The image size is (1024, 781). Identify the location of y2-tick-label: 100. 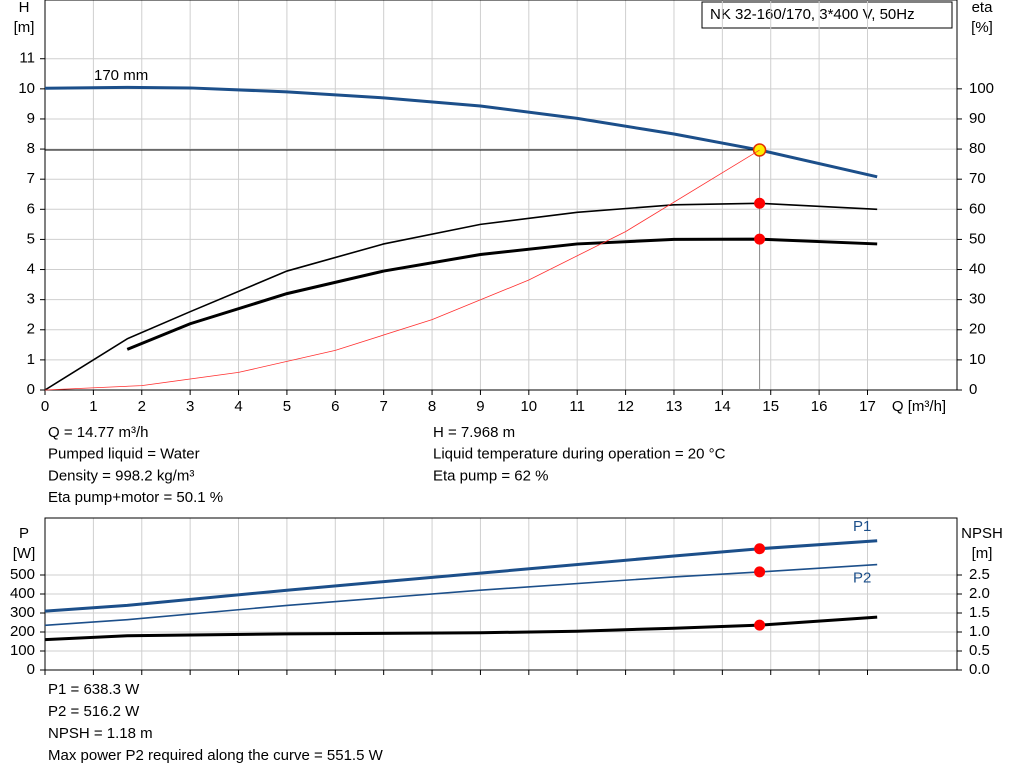
(981, 88).